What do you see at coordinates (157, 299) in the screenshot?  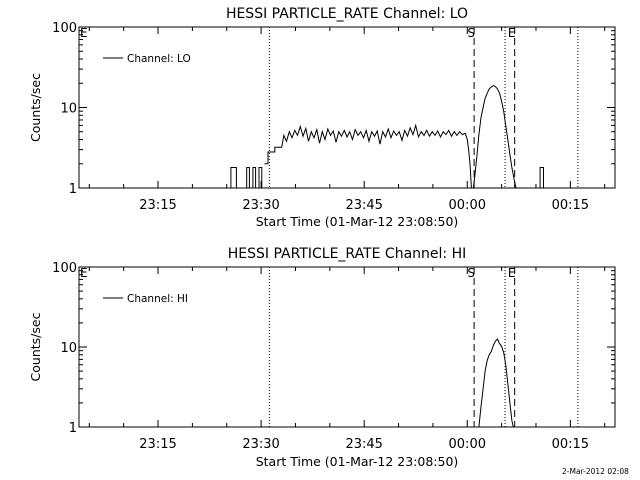 I see `legend-label: Channel: HI` at bounding box center [157, 299].